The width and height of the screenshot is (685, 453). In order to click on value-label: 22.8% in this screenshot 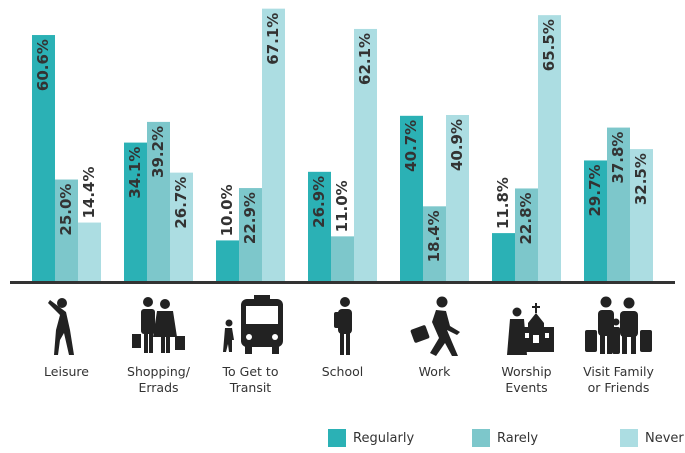, I will do `click(526, 218)`.